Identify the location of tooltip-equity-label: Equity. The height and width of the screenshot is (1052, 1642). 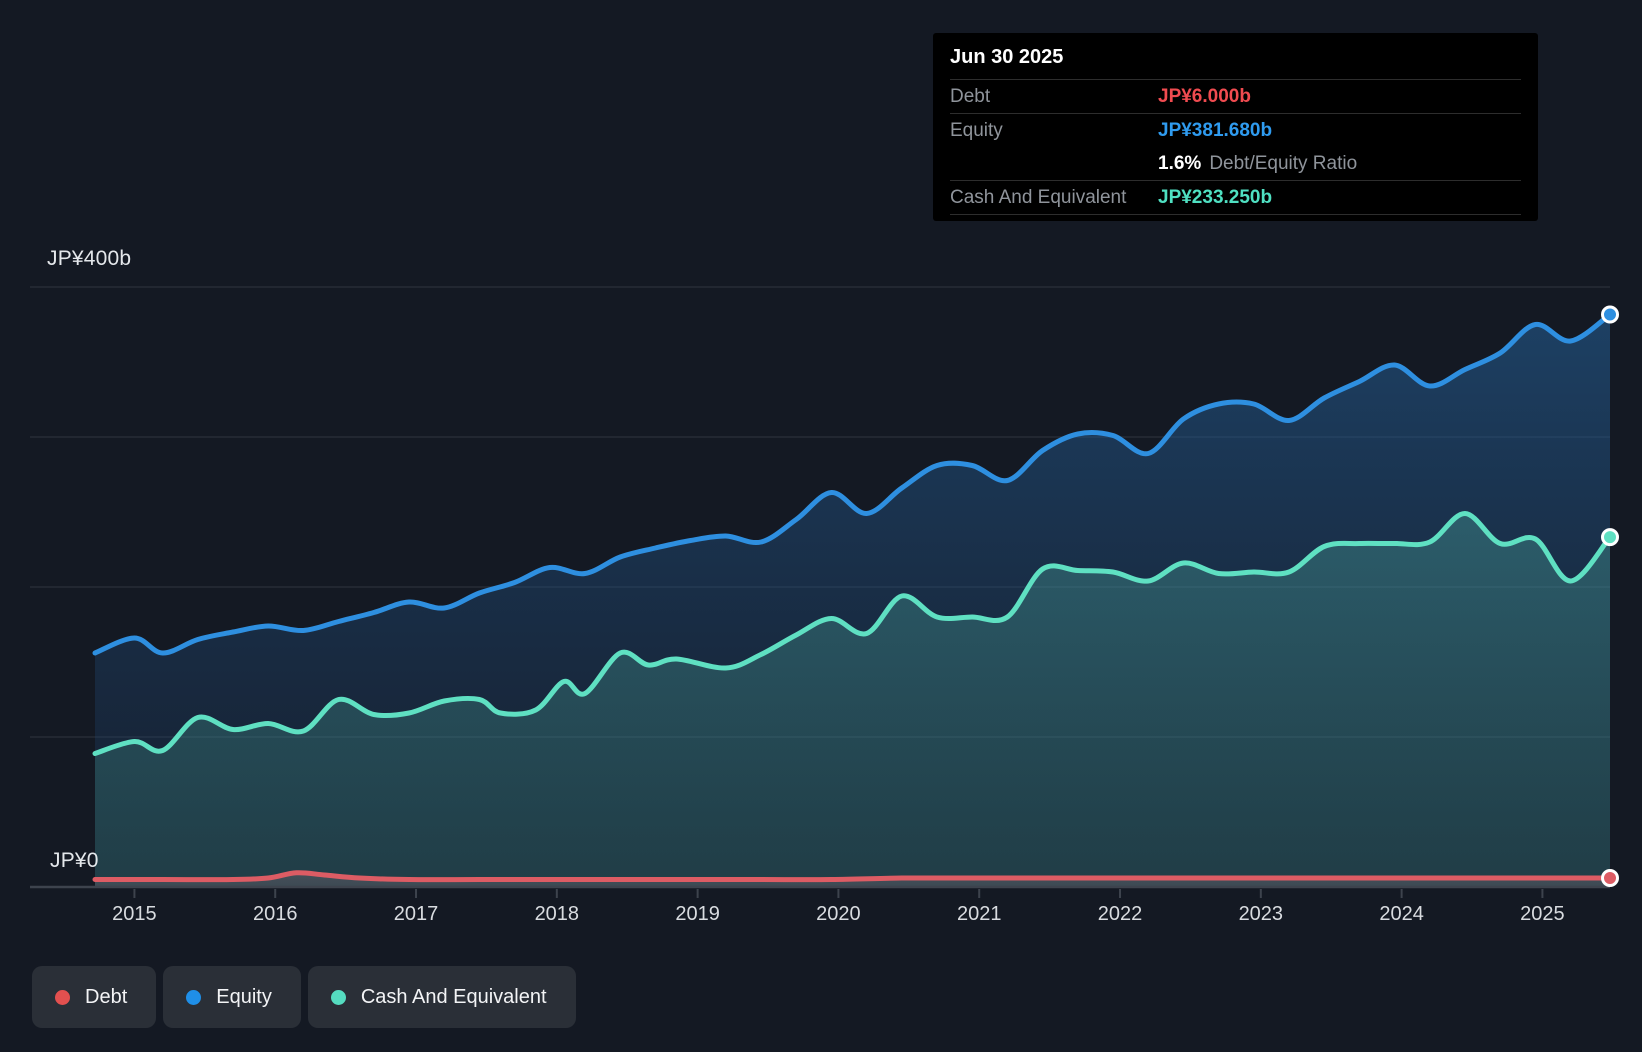
(976, 130).